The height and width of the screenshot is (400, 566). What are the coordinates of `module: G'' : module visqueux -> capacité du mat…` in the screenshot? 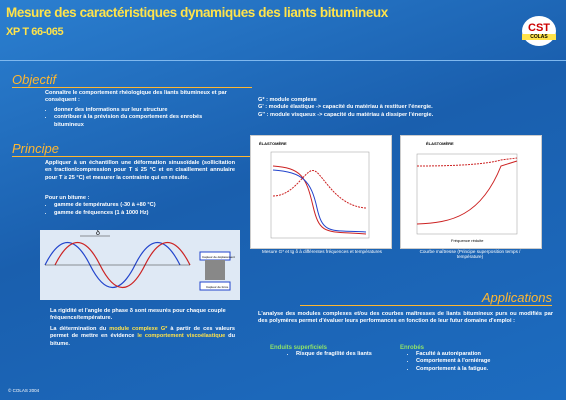 It's located at (346, 114).